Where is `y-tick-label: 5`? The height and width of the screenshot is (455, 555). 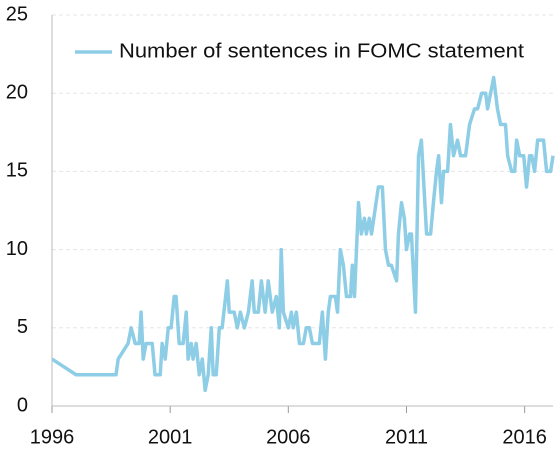 y-tick-label: 5 is located at coordinates (22, 327).